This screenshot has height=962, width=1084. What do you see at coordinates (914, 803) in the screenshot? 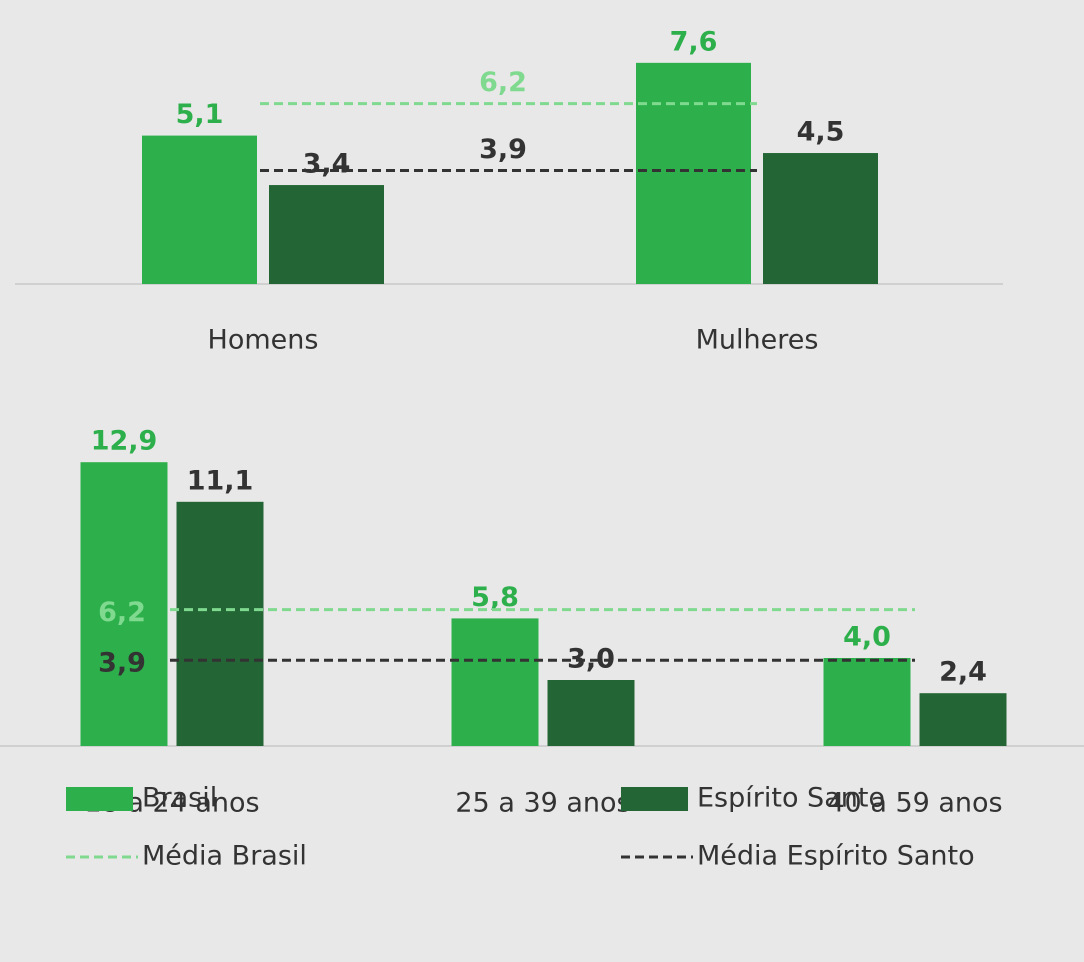
I see `x-tick-label: 40 a 59 anos` at bounding box center [914, 803].